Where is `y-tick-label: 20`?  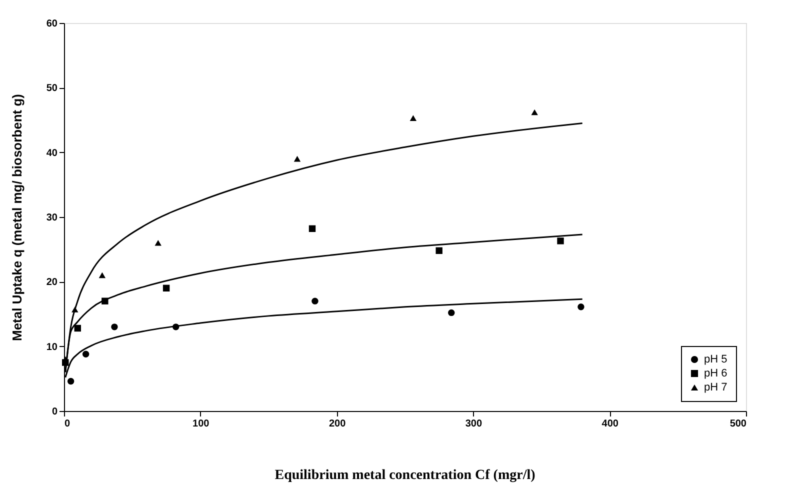 y-tick-label: 20 is located at coordinates (52, 282).